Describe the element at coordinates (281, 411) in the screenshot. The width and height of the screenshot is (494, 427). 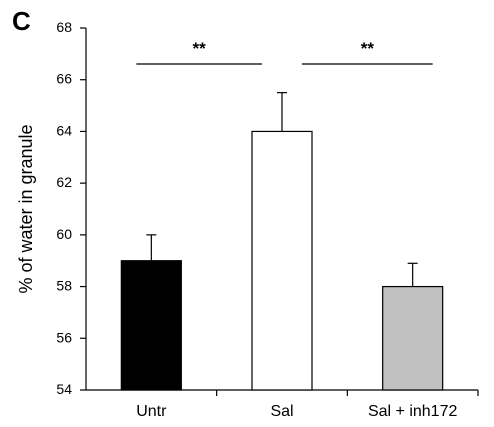
I see `x-tick-label: Sal` at that location.